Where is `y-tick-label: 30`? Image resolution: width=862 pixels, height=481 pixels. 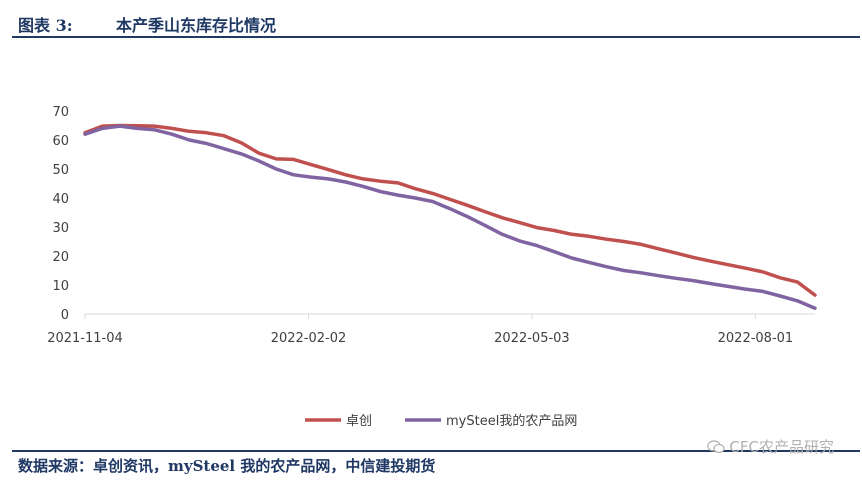
y-tick-label: 30 is located at coordinates (60, 228).